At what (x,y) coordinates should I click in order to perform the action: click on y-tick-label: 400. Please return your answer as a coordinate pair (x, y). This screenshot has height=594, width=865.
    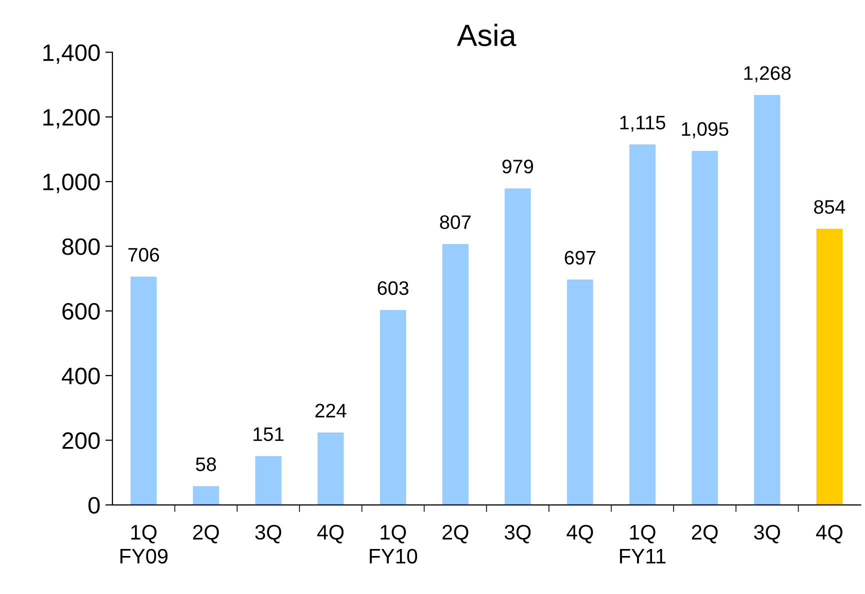
    Looking at the image, I should click on (81, 376).